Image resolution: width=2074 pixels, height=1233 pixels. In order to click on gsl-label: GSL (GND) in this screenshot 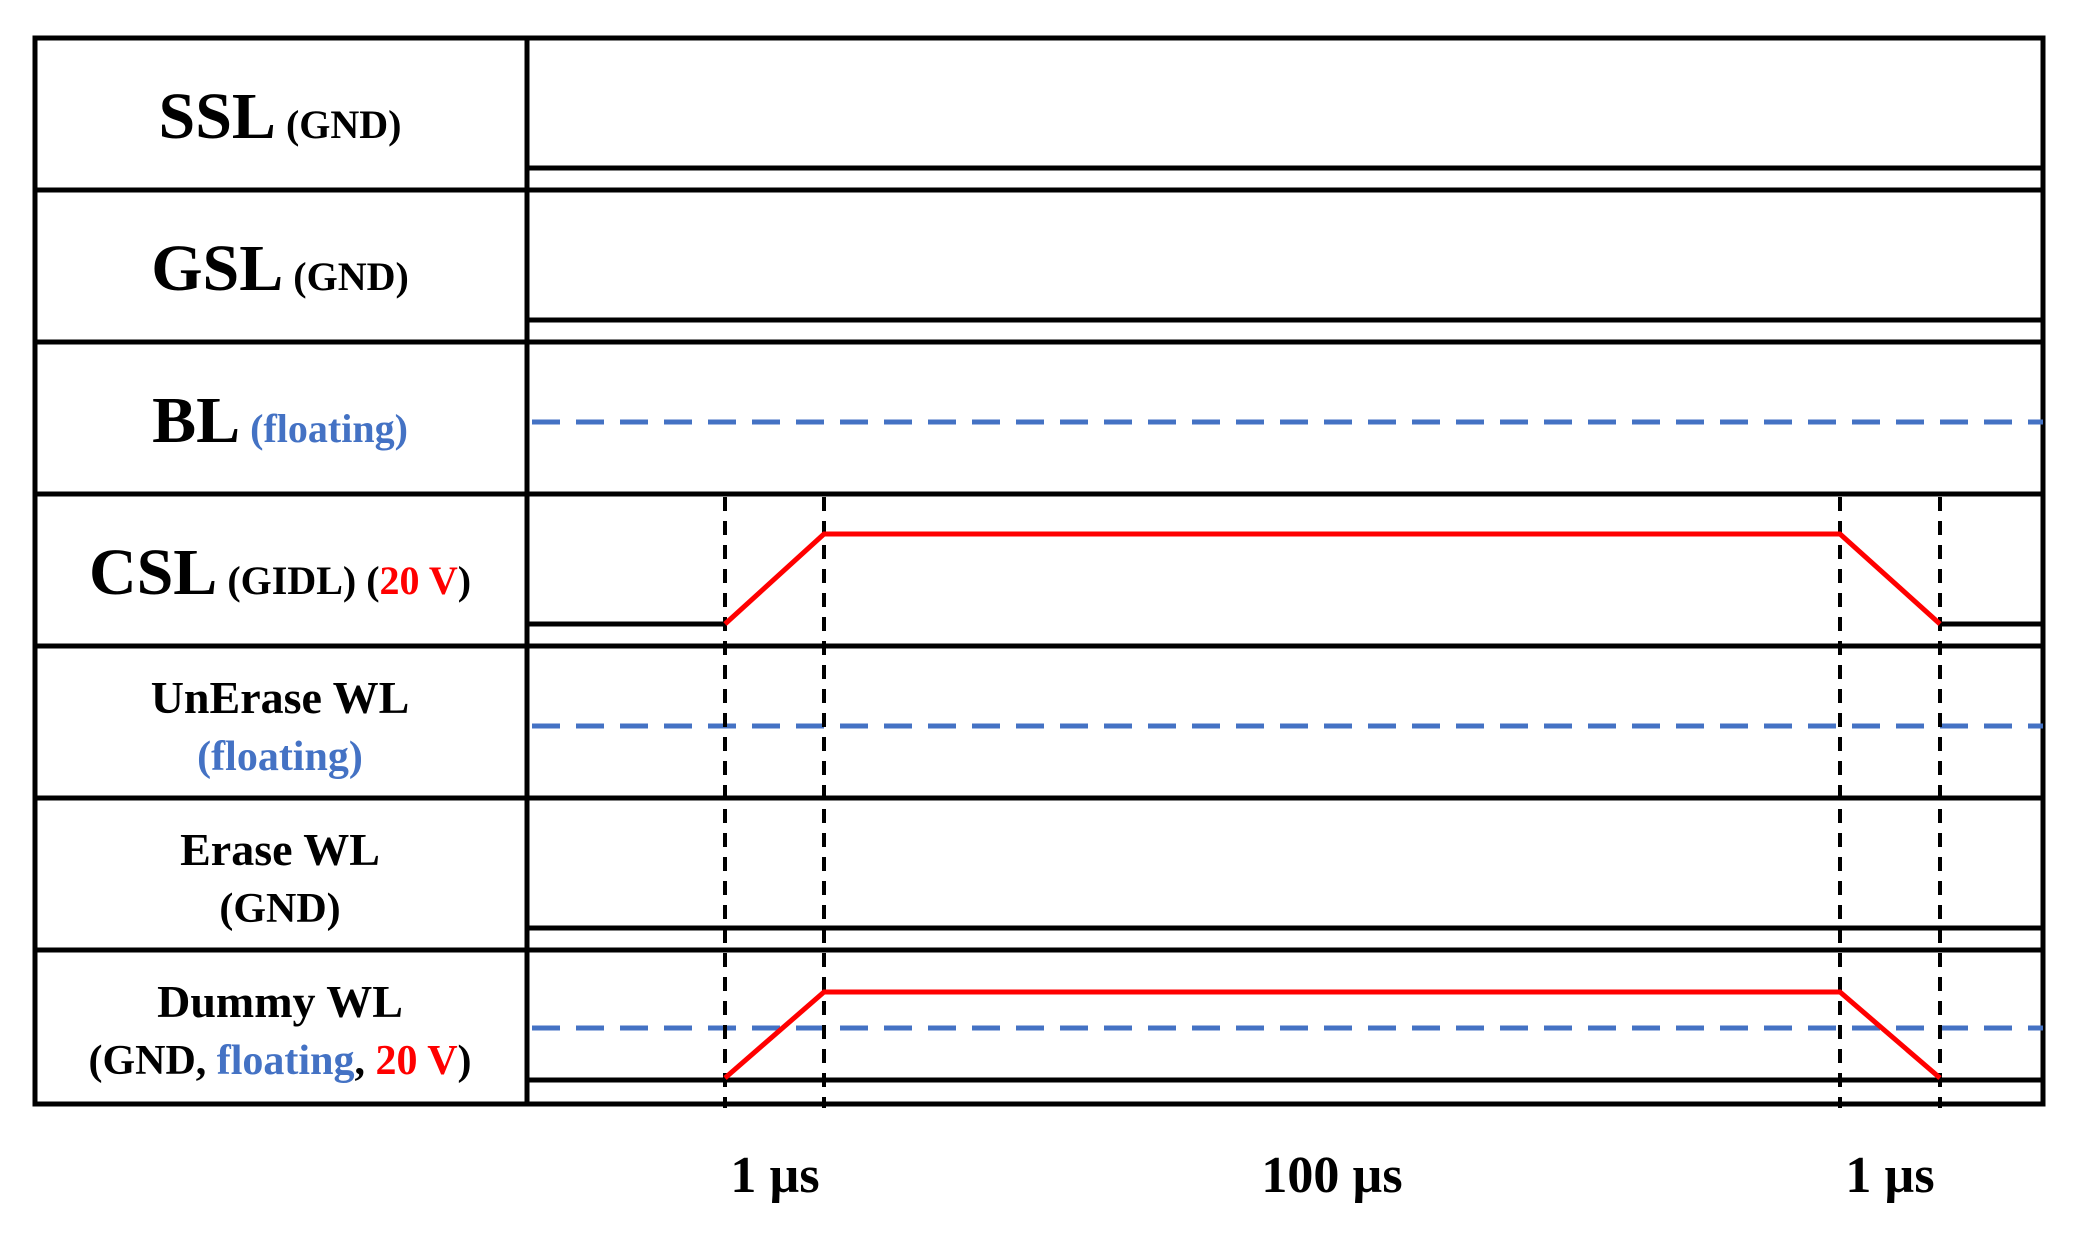, I will do `click(280, 268)`.